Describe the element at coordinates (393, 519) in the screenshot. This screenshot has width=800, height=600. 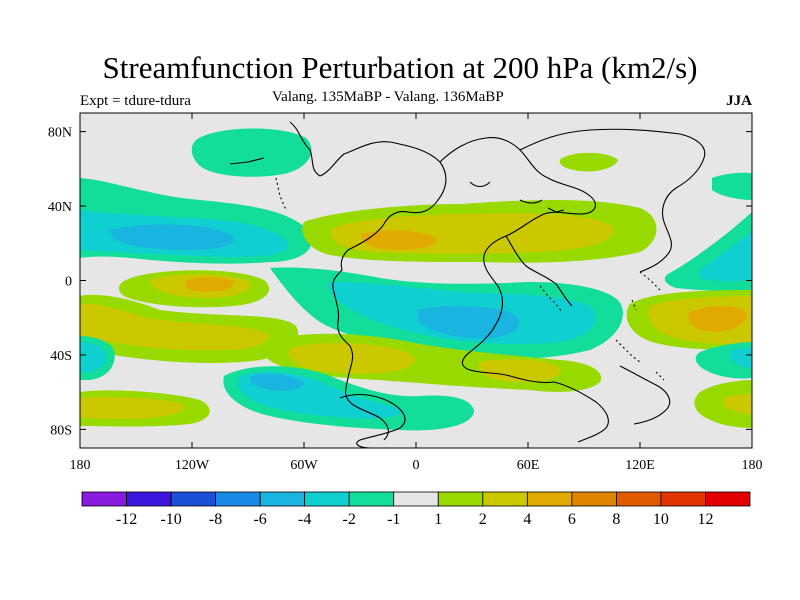
I see `colorbar-label: -1` at that location.